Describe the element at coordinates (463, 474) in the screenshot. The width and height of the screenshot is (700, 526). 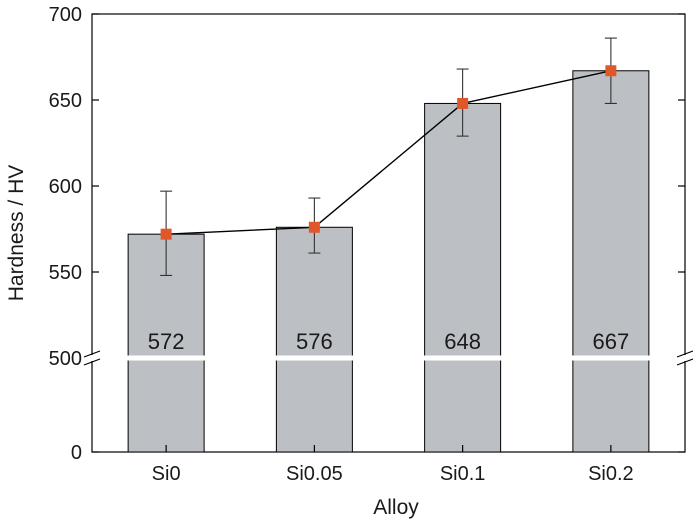
I see `x-tick-label-Si0.1: Si0.1` at that location.